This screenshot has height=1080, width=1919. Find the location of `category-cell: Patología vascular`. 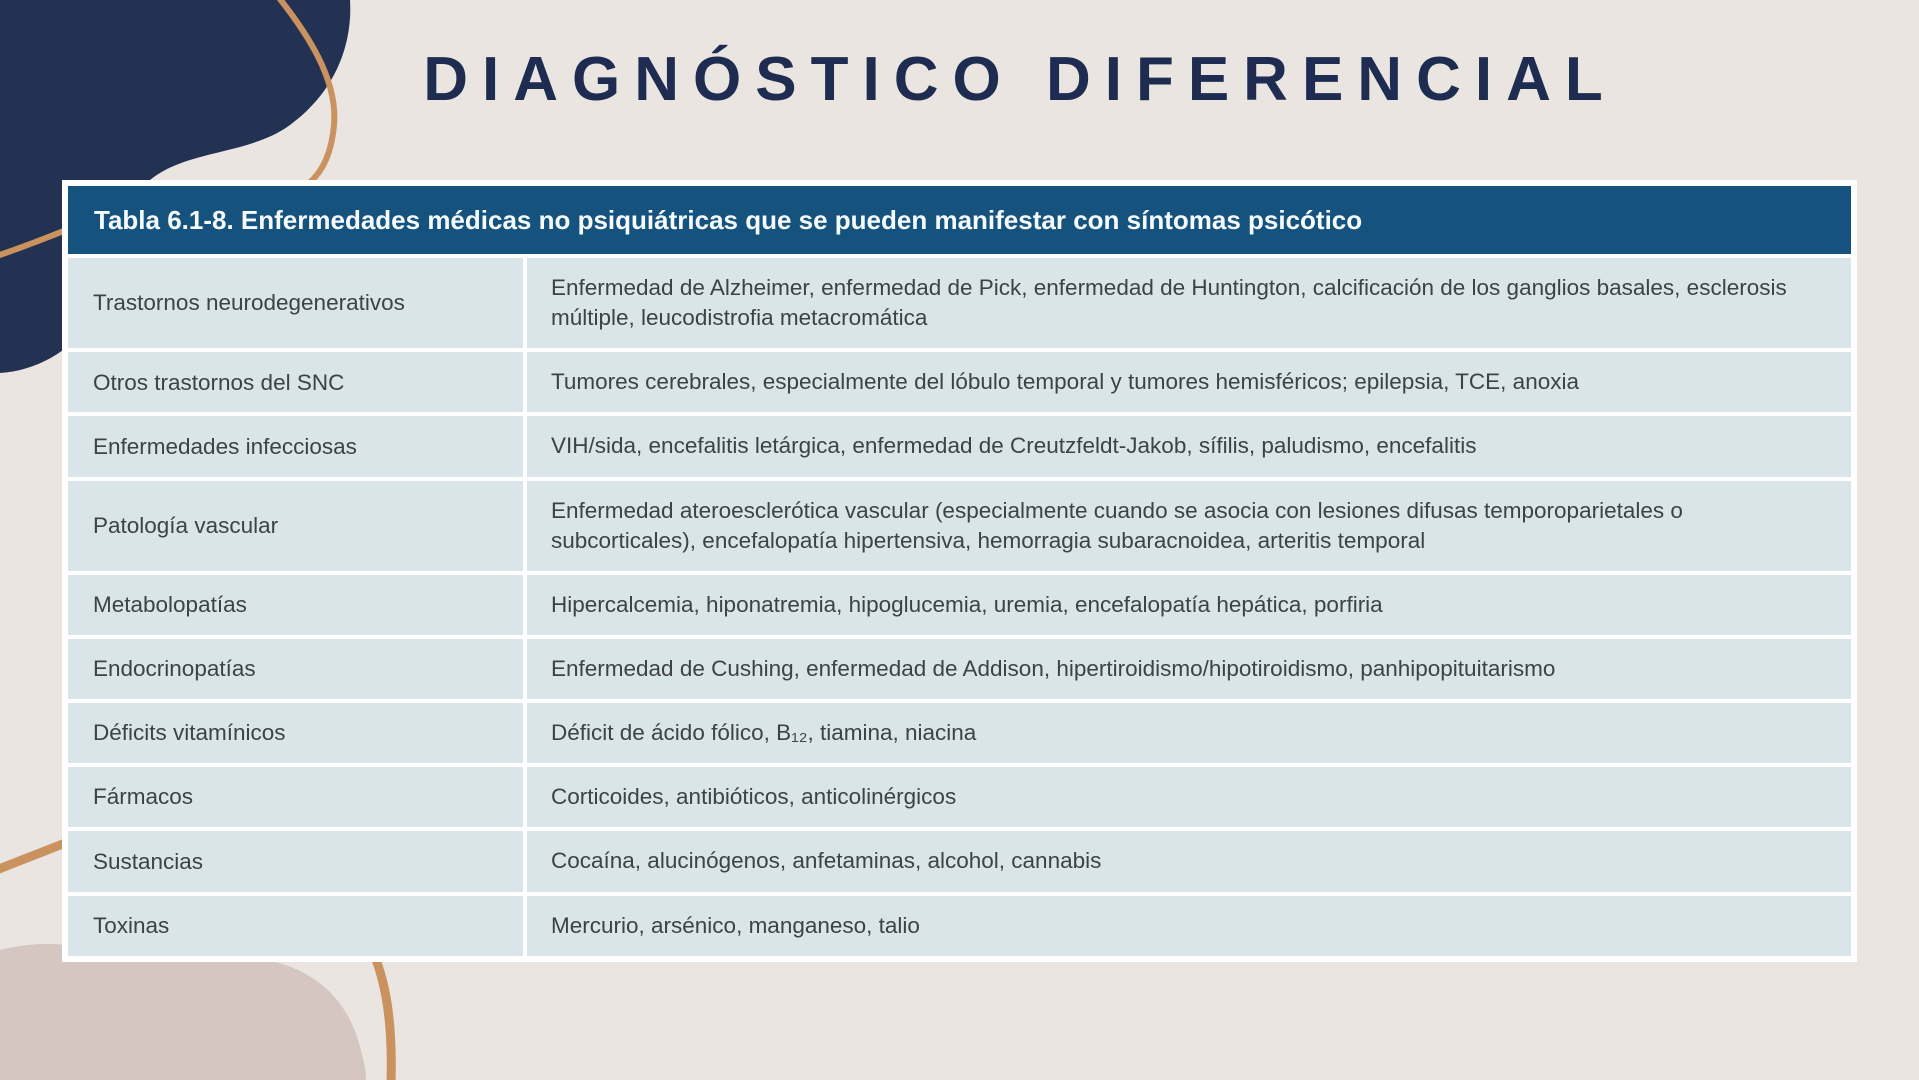

category-cell: Patología vascular is located at coordinates (297, 525).